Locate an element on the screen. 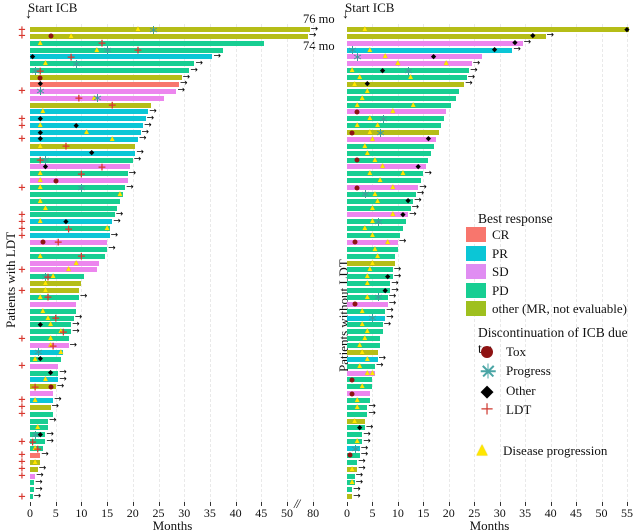 This screenshot has width=640, height=532. axis-tick-label: 80 is located at coordinates (313, 513).